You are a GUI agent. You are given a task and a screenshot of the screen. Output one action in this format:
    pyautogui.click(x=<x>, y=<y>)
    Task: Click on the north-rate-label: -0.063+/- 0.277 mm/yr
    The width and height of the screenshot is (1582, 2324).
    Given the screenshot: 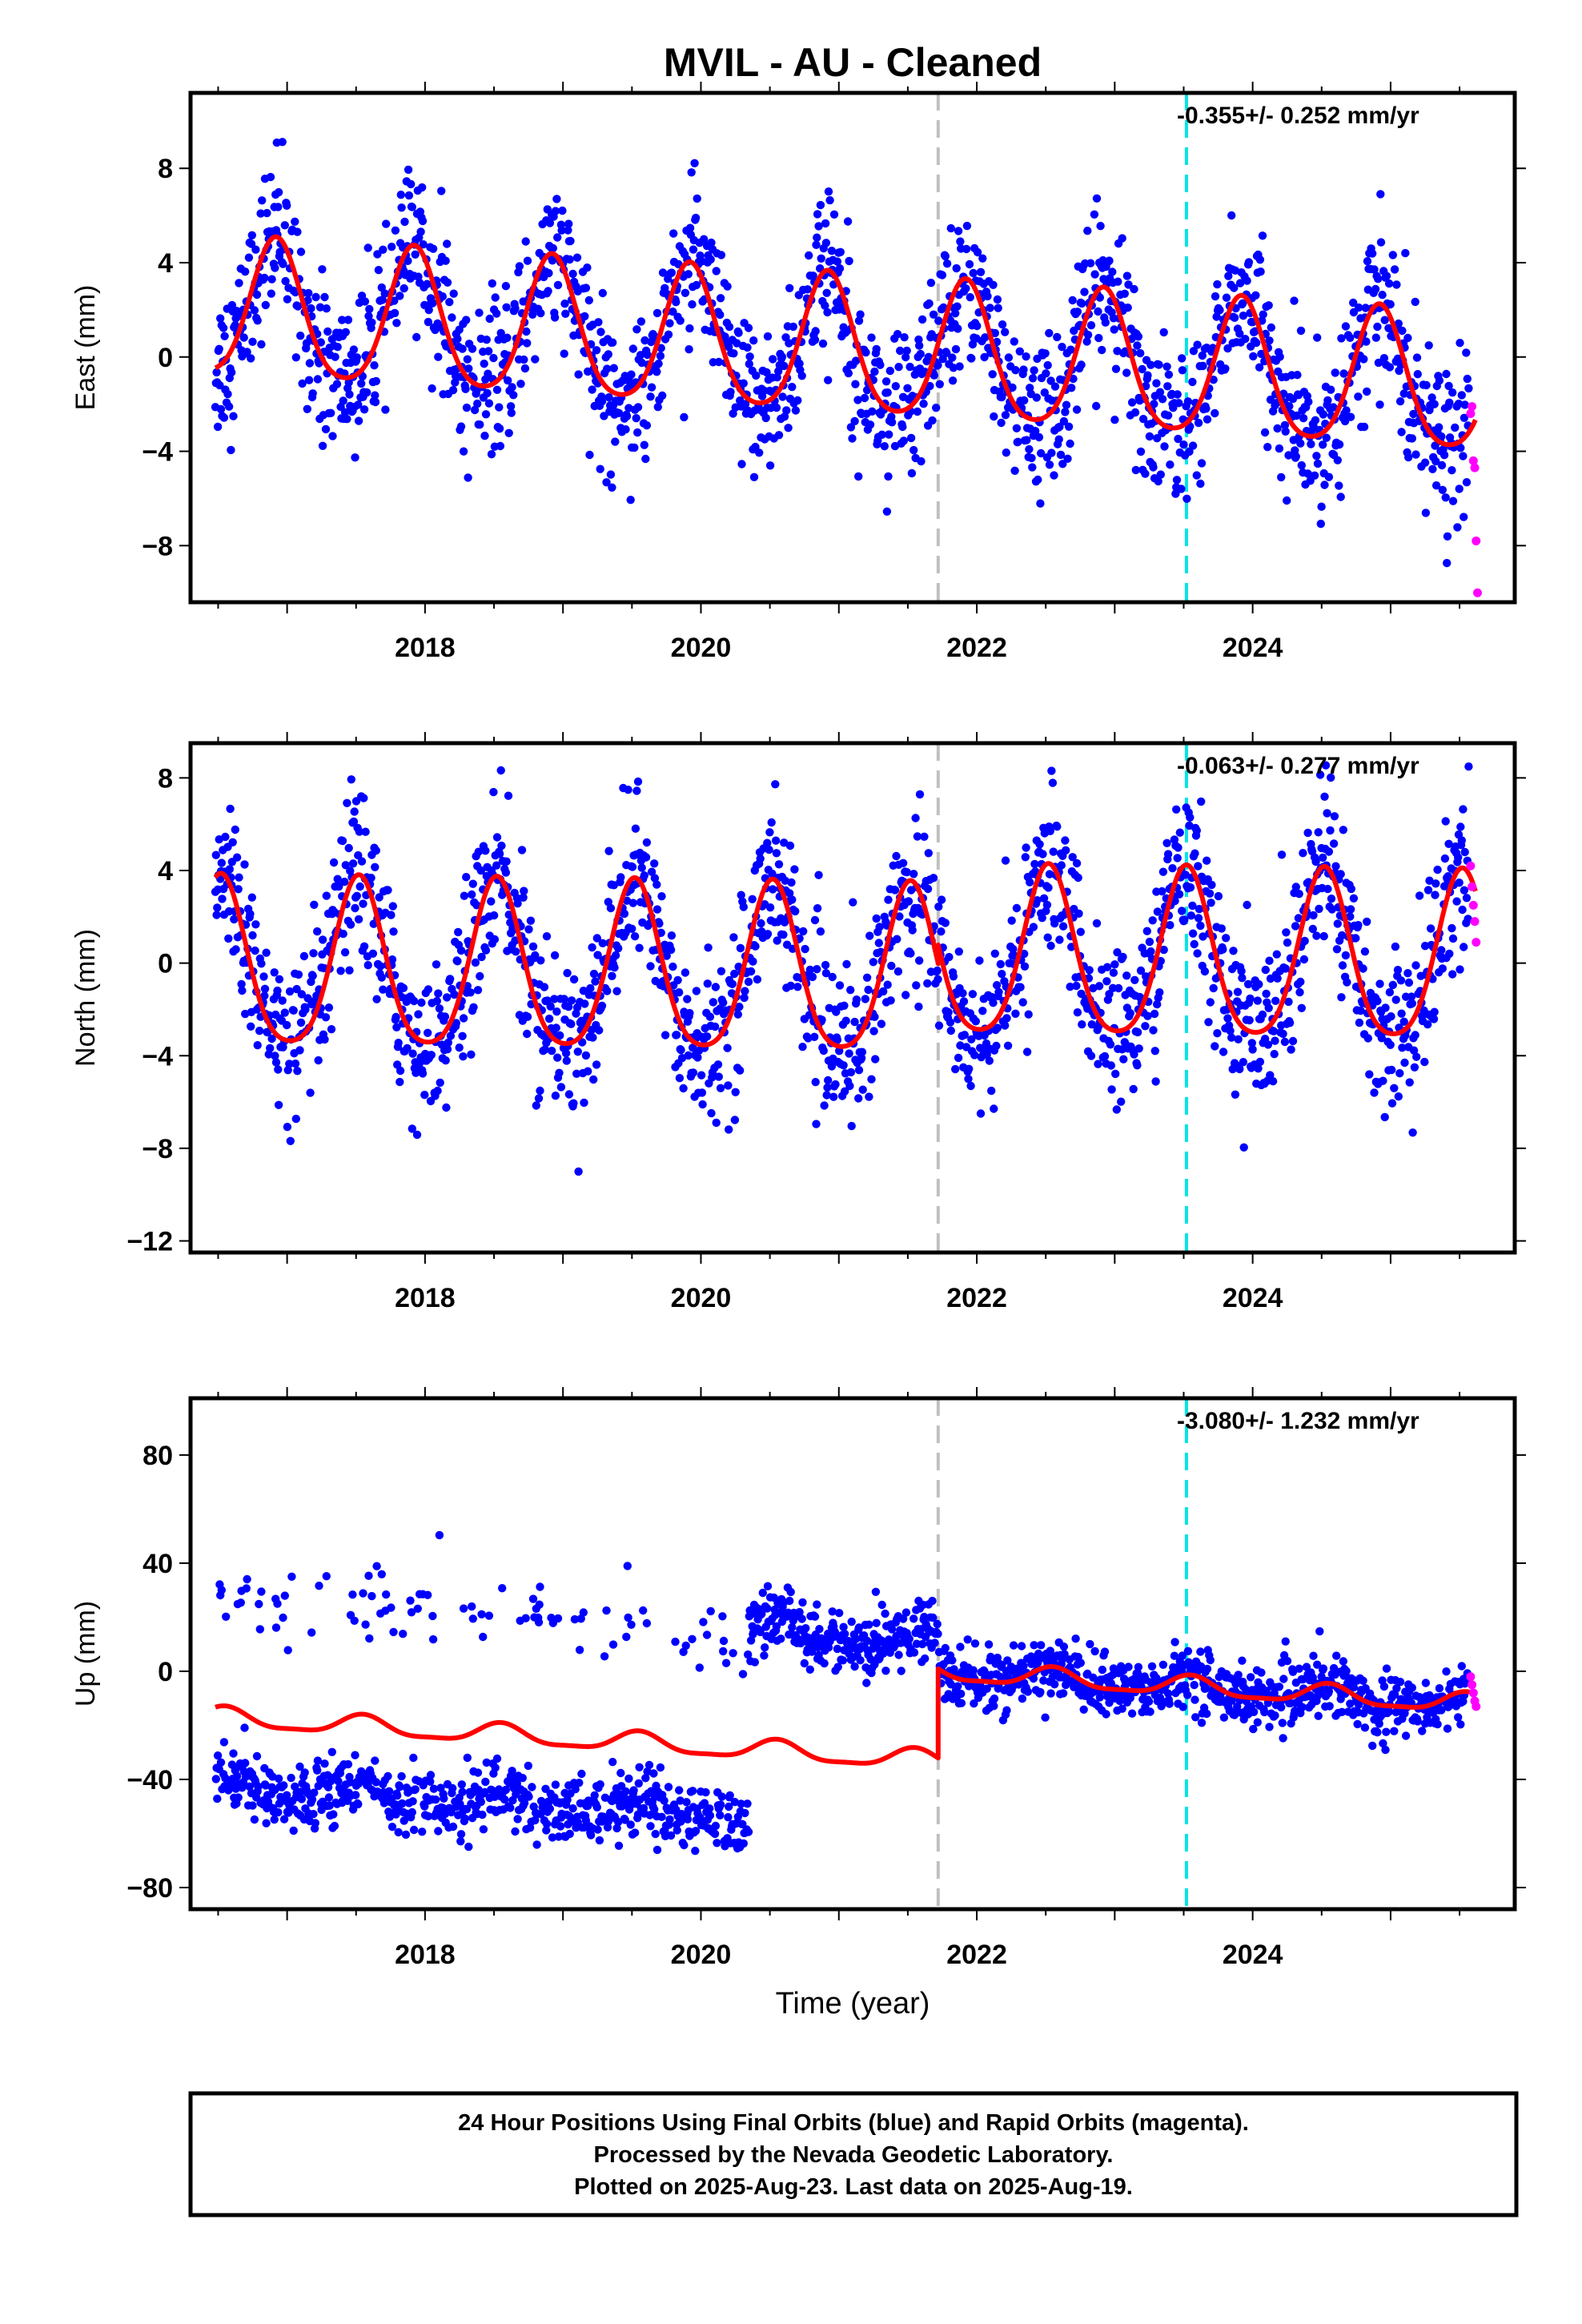 What is the action you would take?
    pyautogui.click(x=1298, y=766)
    